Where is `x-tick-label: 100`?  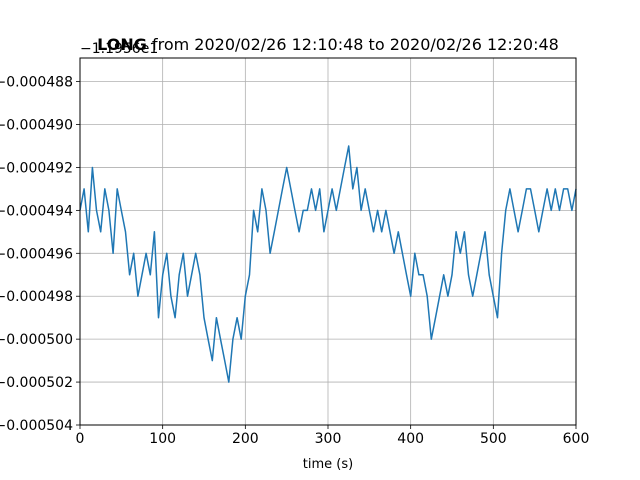 x-tick-label: 100 is located at coordinates (162, 439).